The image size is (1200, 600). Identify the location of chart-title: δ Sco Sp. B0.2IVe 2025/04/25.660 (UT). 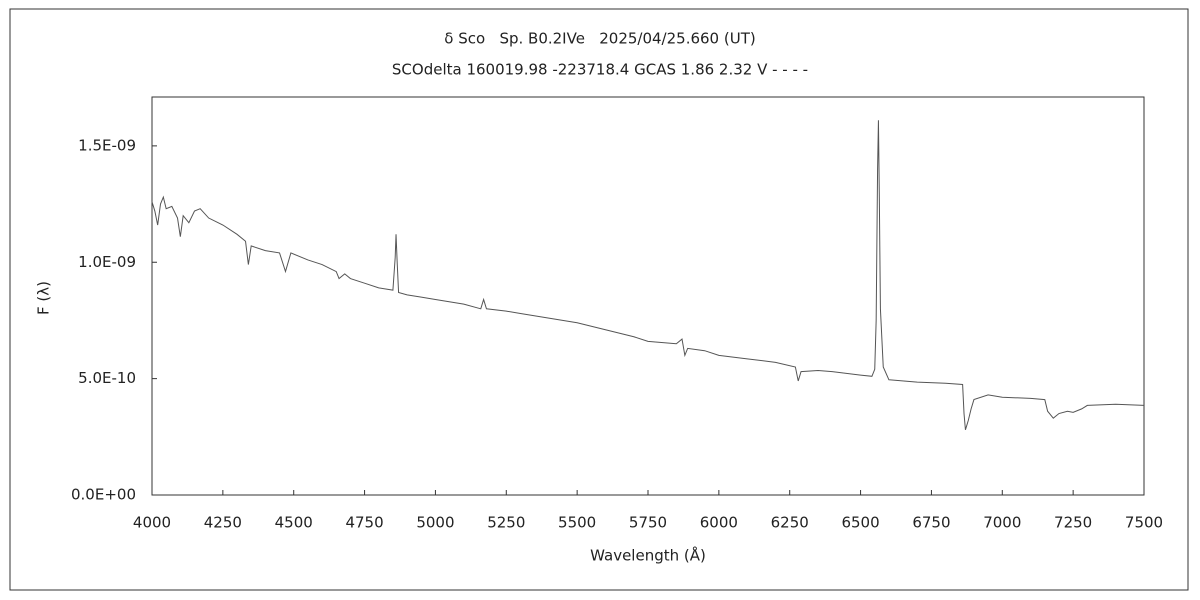
(599, 39).